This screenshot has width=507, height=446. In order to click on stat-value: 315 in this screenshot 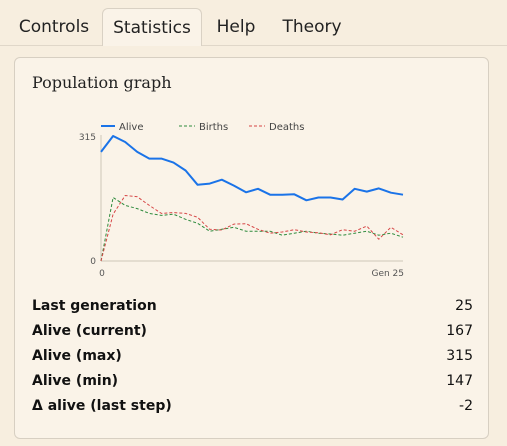, I will do `click(459, 356)`.